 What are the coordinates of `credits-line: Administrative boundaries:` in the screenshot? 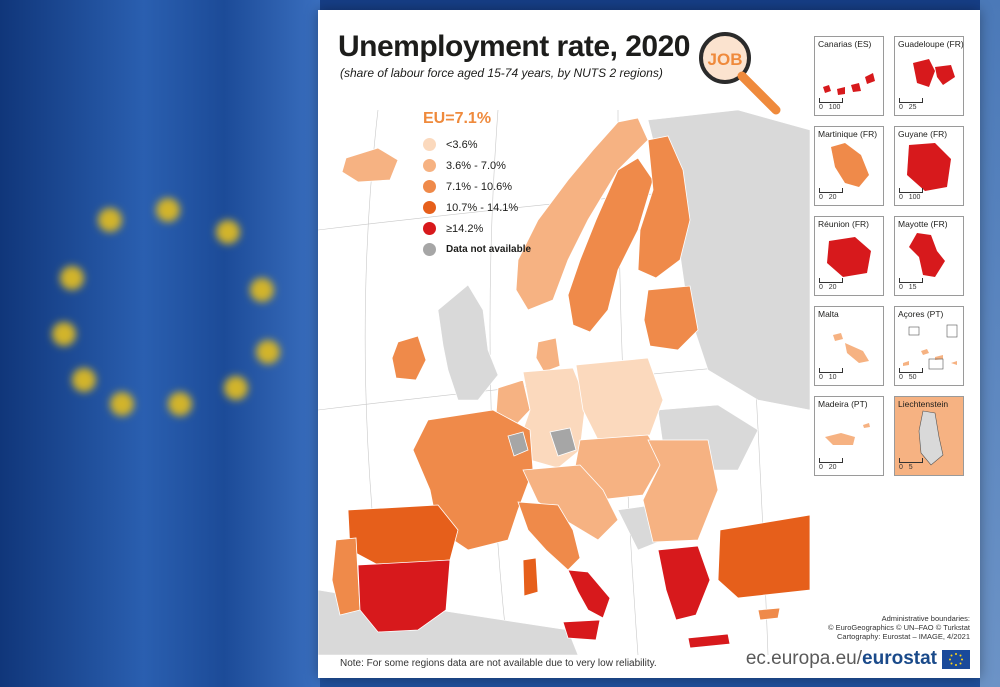 It's located at (925, 618).